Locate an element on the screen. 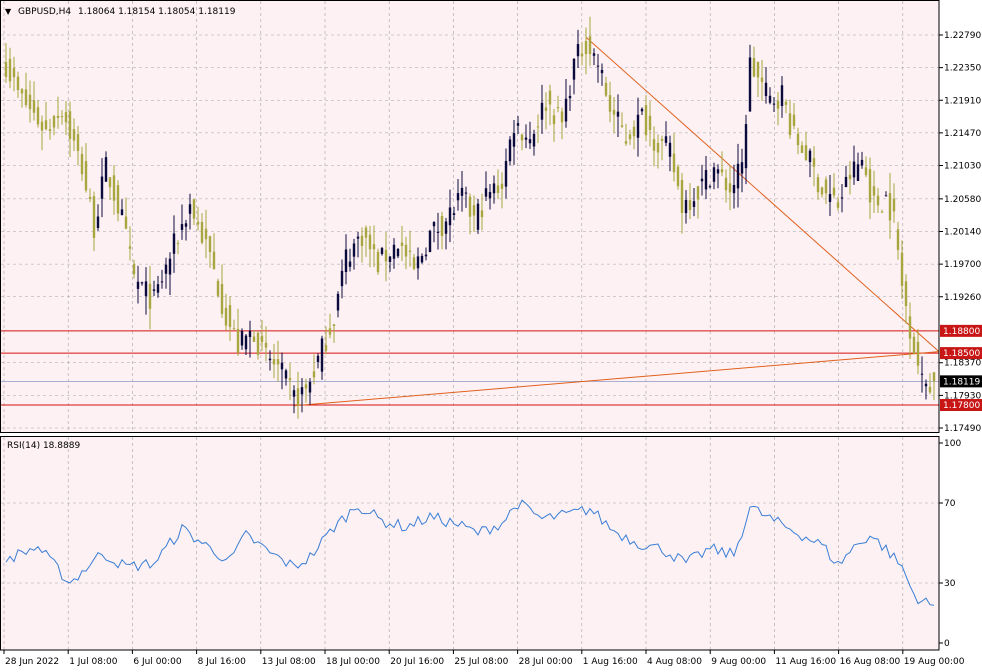 This screenshot has width=982, height=672. price-tick-label: 1.21030 is located at coordinates (962, 167).